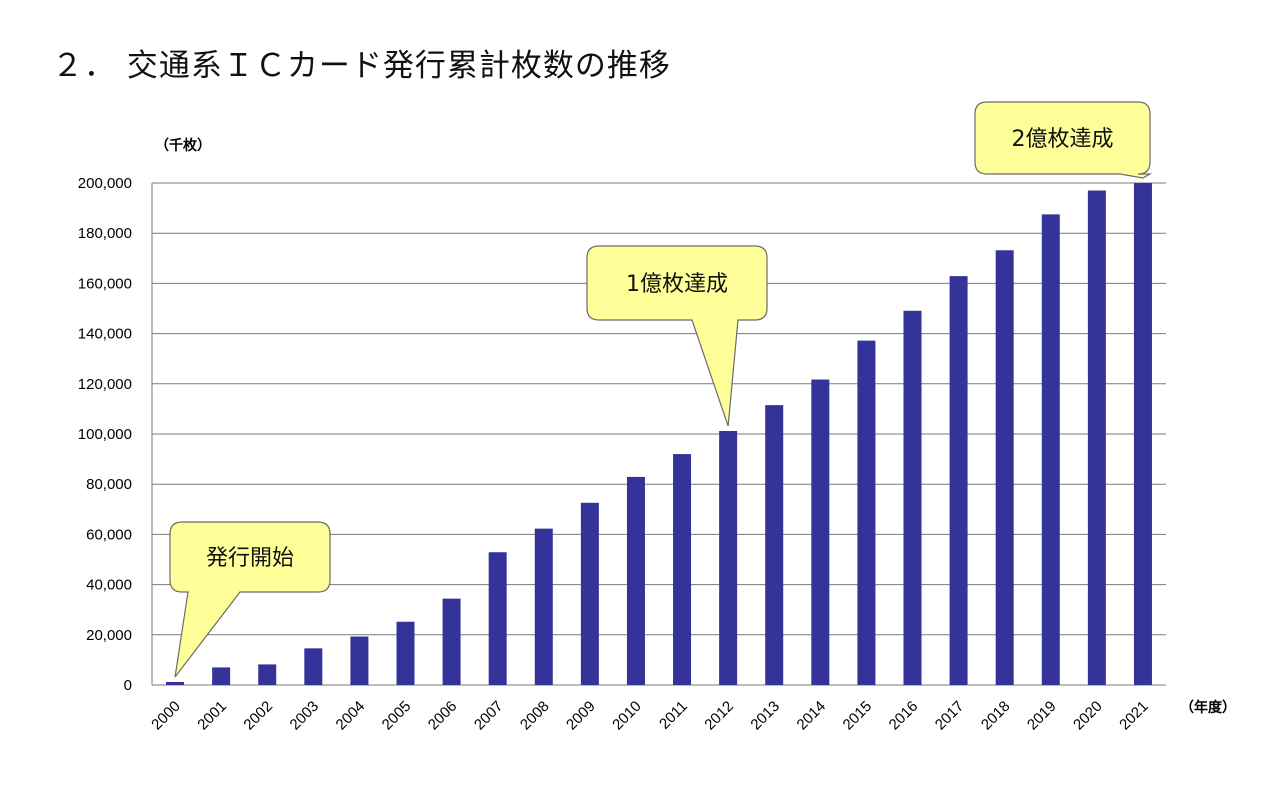 The width and height of the screenshot is (1288, 788). I want to click on bar-2010, so click(635, 580).